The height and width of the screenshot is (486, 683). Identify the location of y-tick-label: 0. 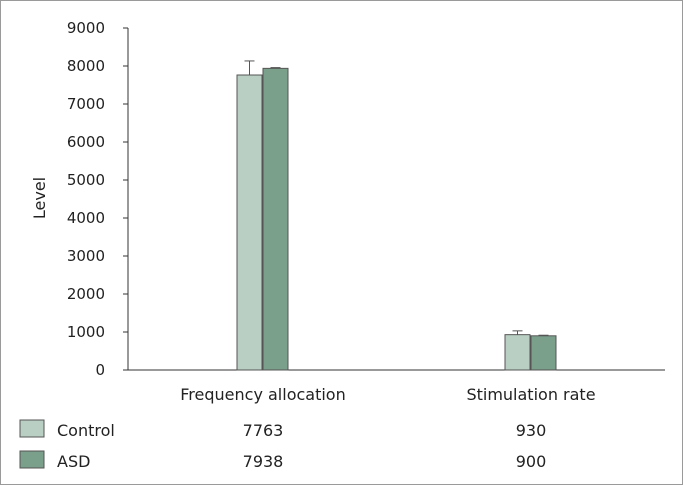
(100, 370).